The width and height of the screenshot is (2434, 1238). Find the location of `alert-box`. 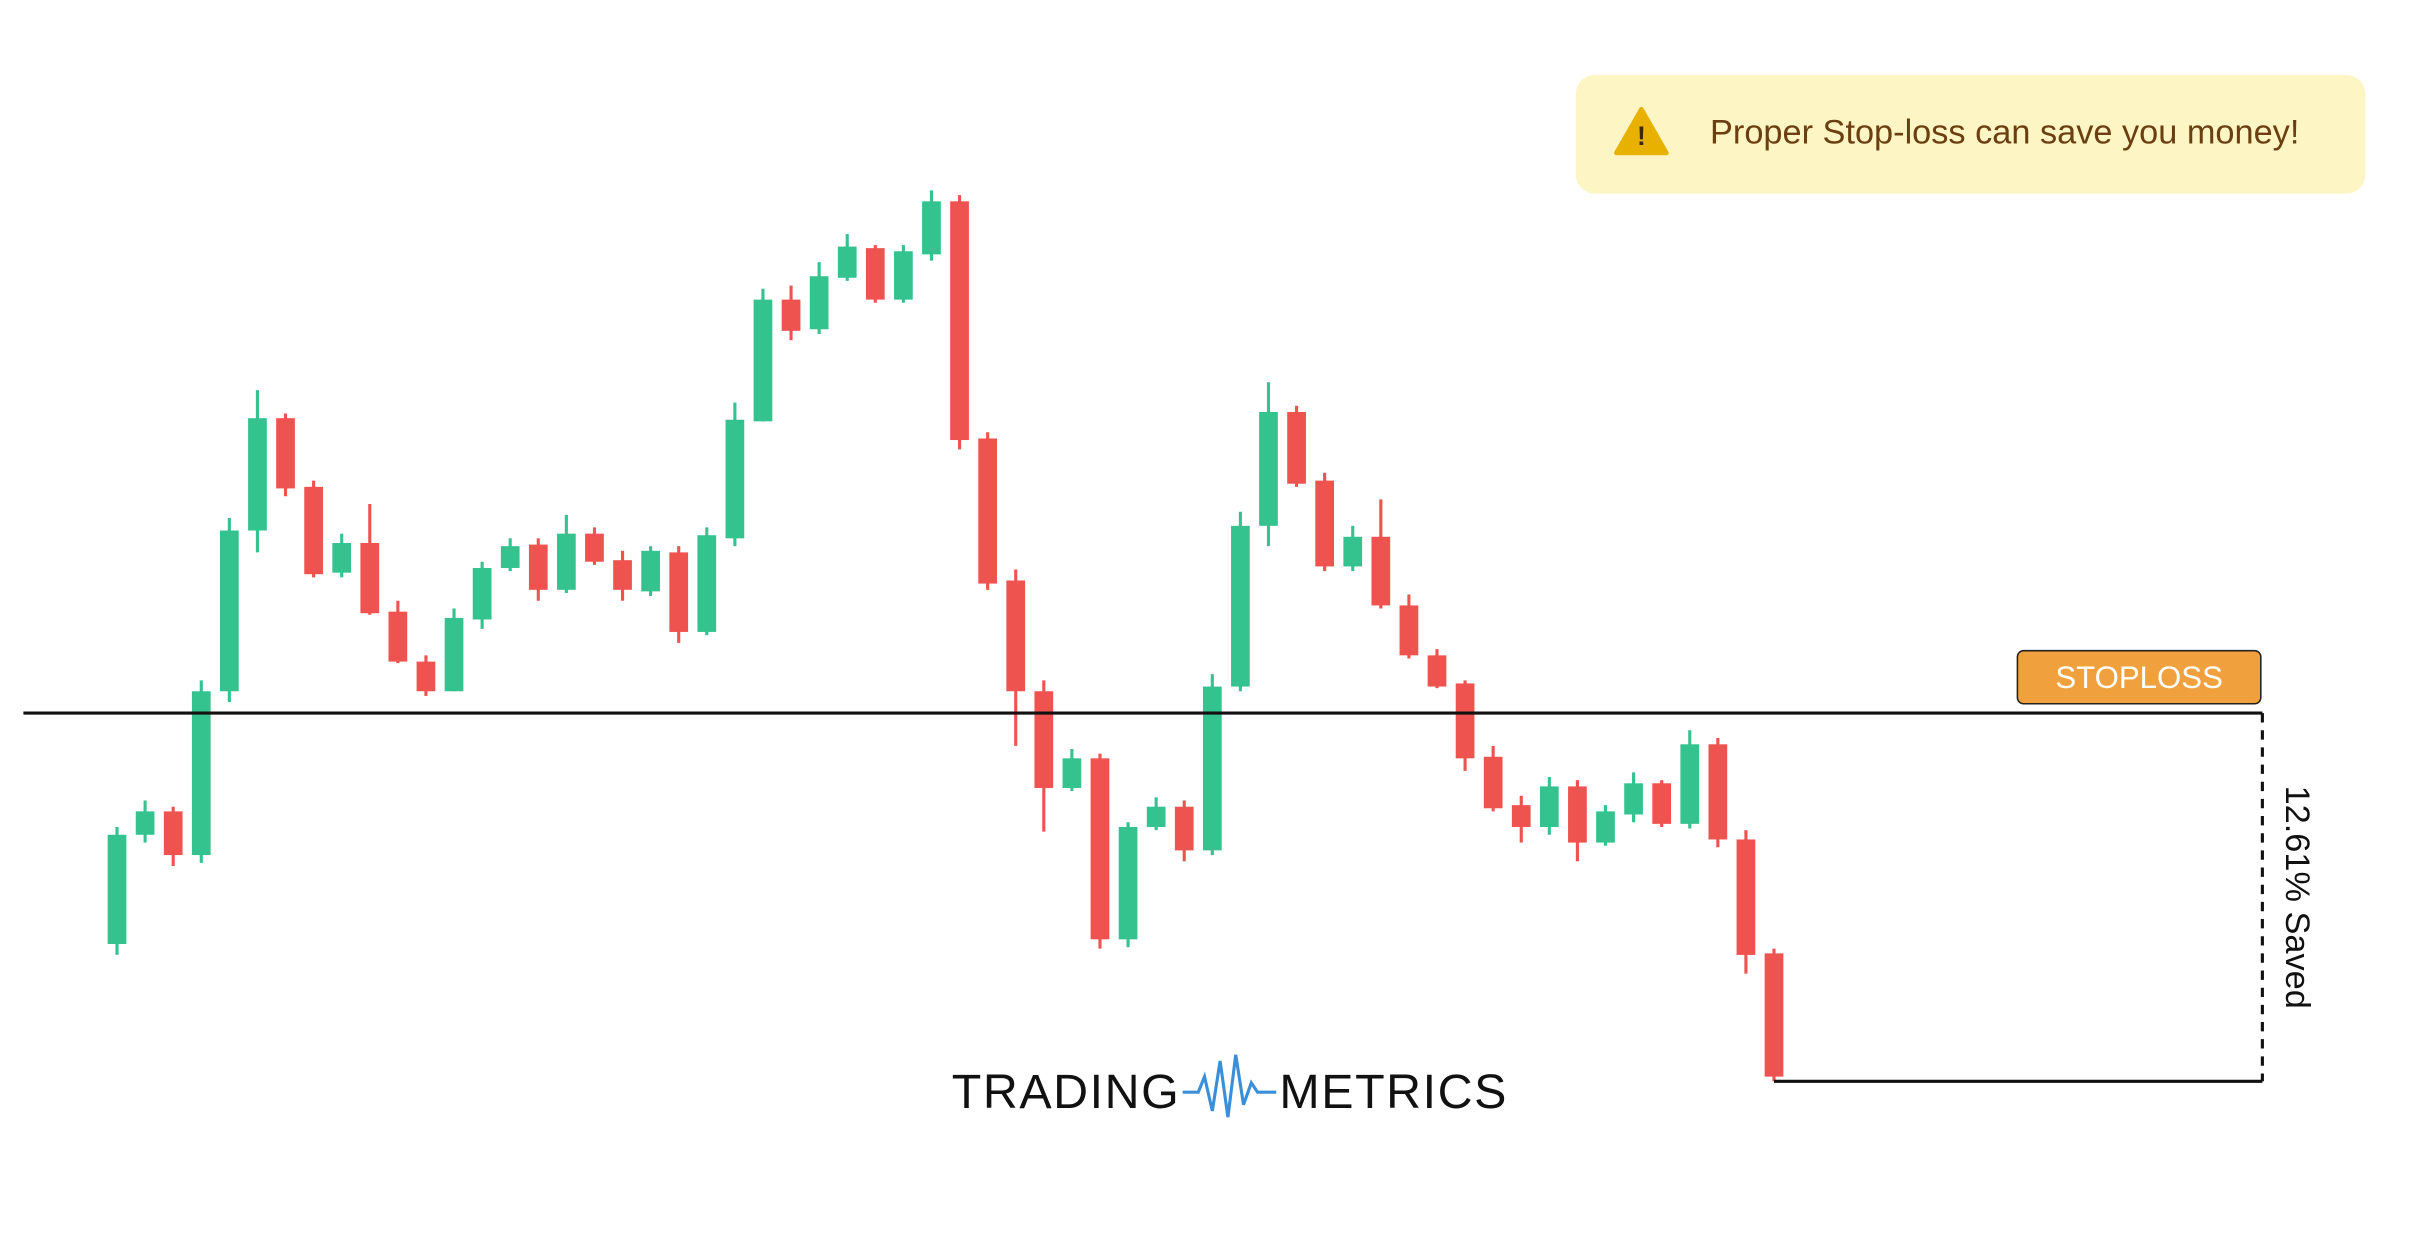

alert-box is located at coordinates (1970, 134).